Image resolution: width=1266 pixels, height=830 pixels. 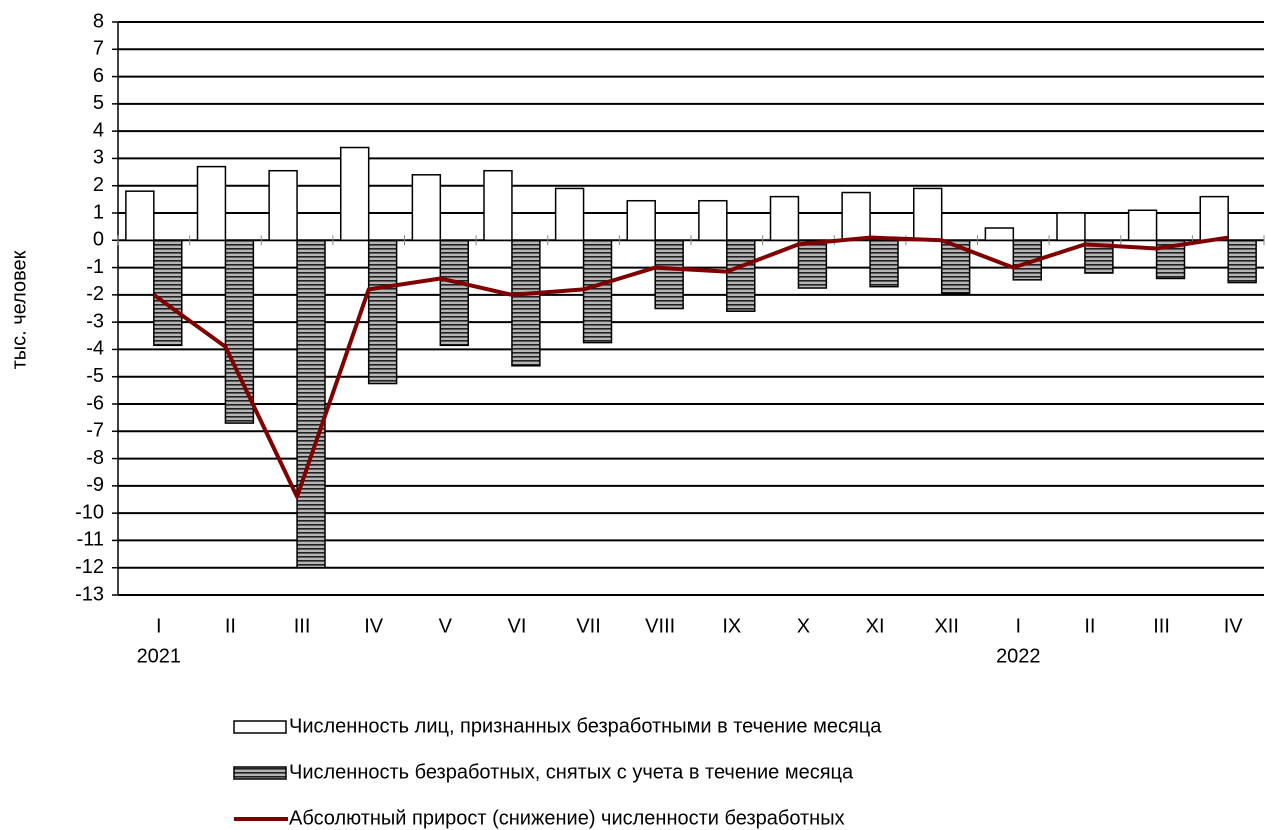 I want to click on y-tick-label: -3, so click(x=95, y=321).